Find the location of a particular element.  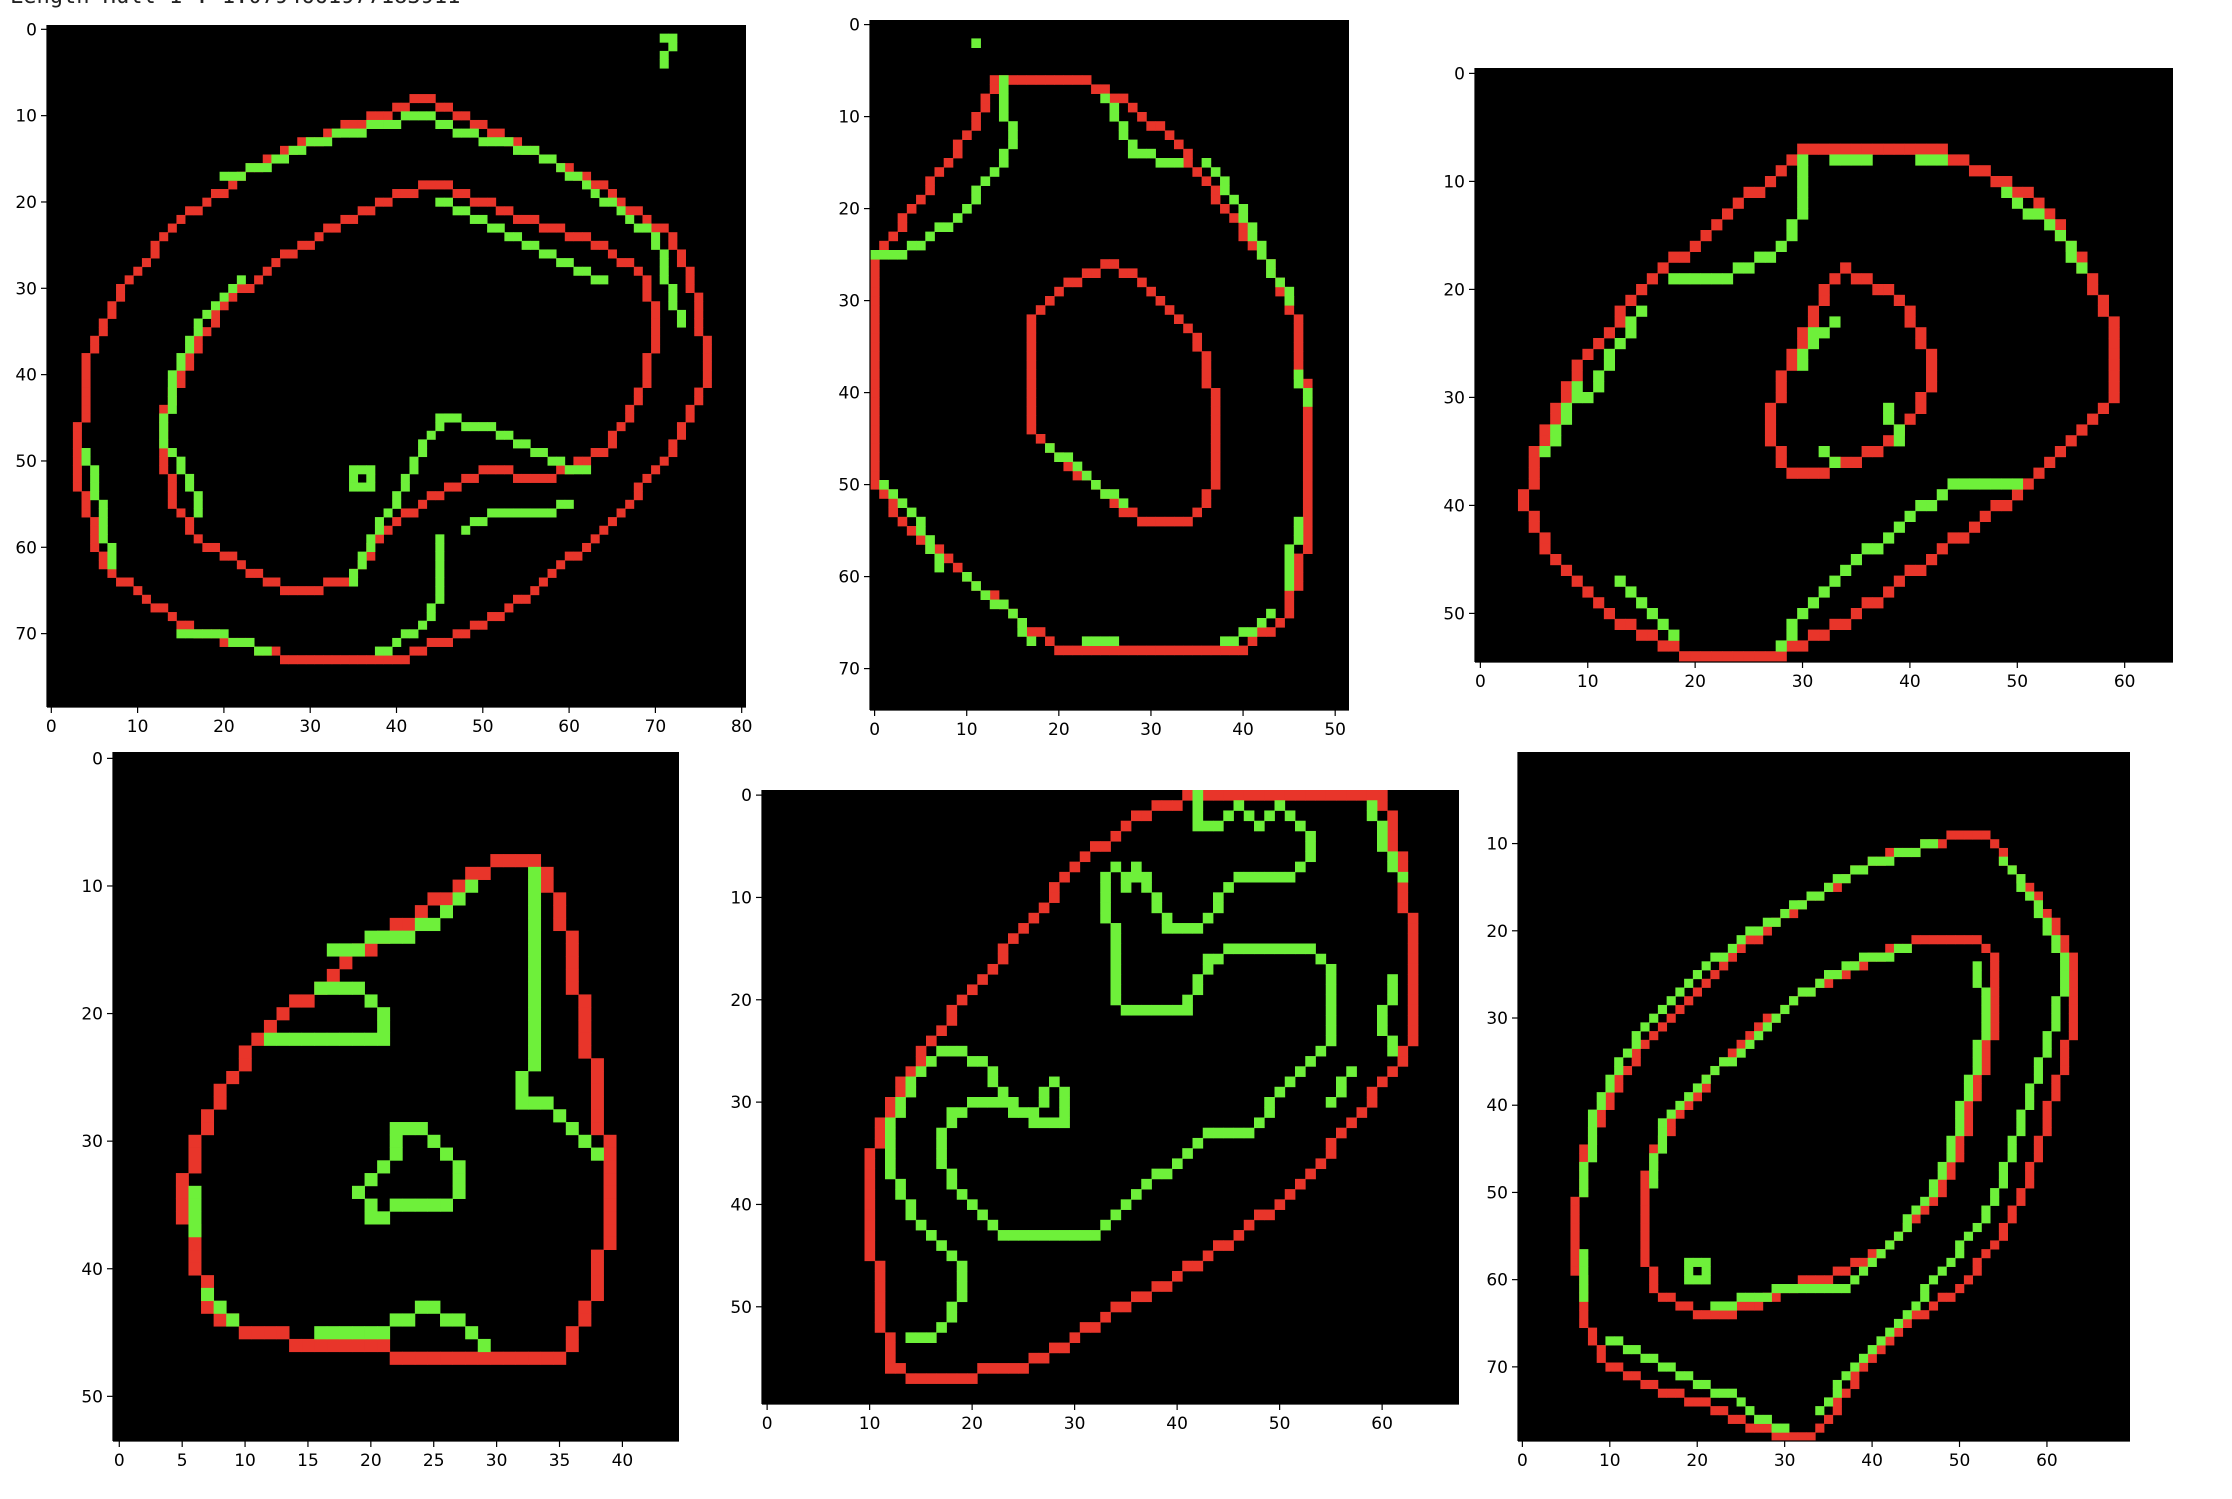

x-tick-label: 25 is located at coordinates (434, 1461).